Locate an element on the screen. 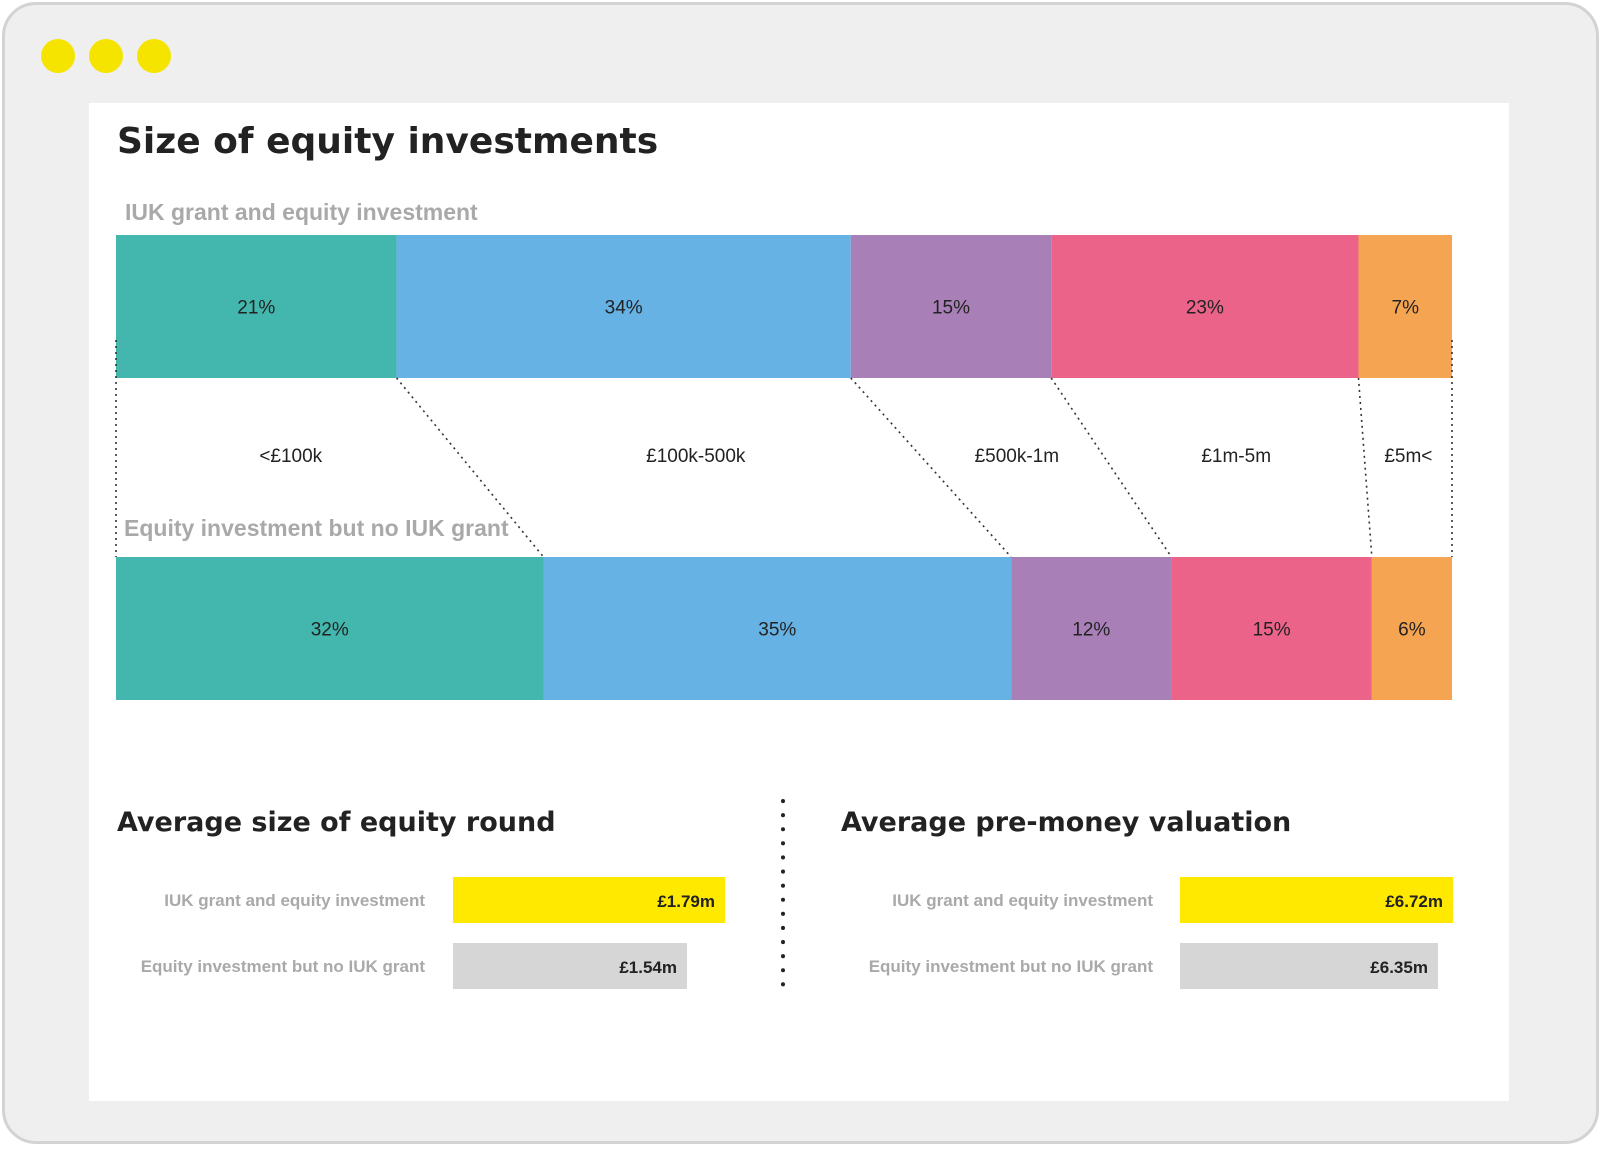  segment-label-bottom-2: 35% is located at coordinates (777, 630).